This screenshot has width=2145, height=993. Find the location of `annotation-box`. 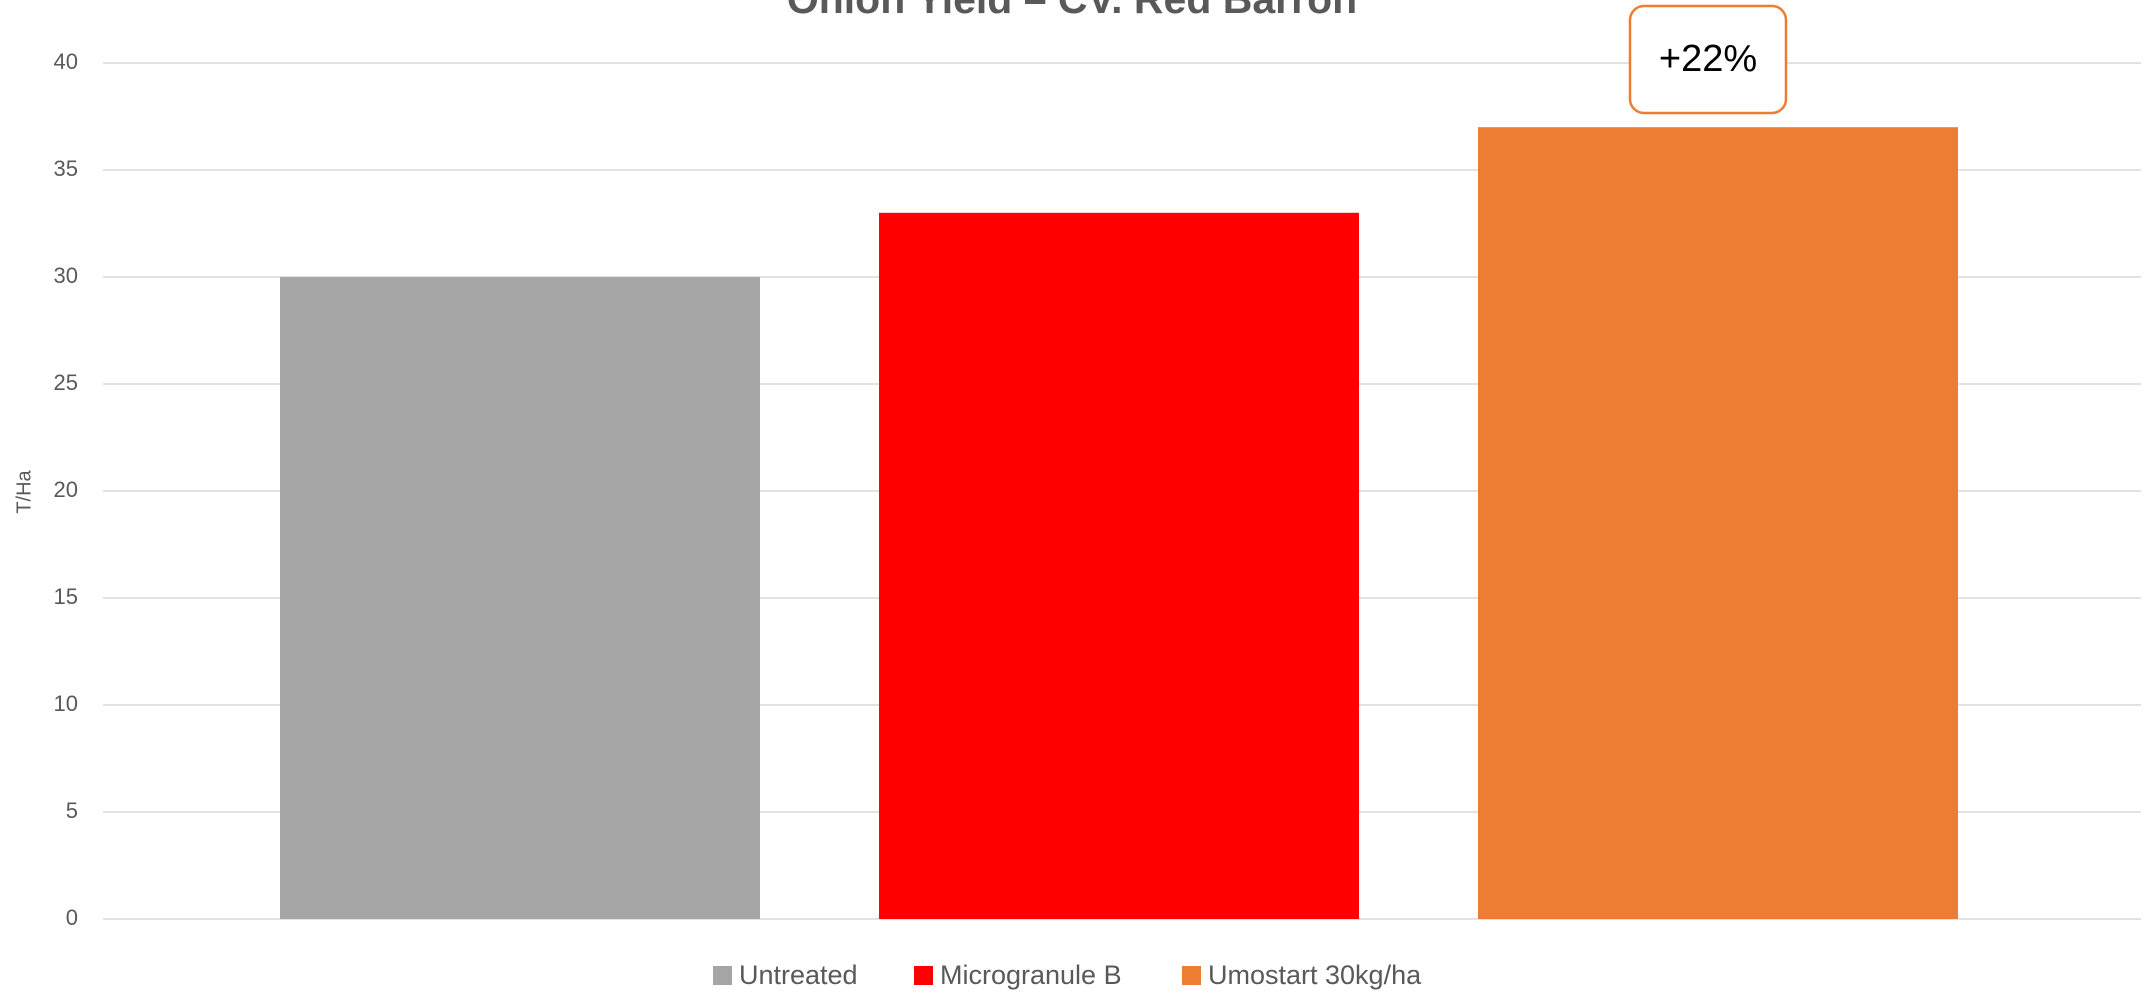

annotation-box is located at coordinates (1708, 59).